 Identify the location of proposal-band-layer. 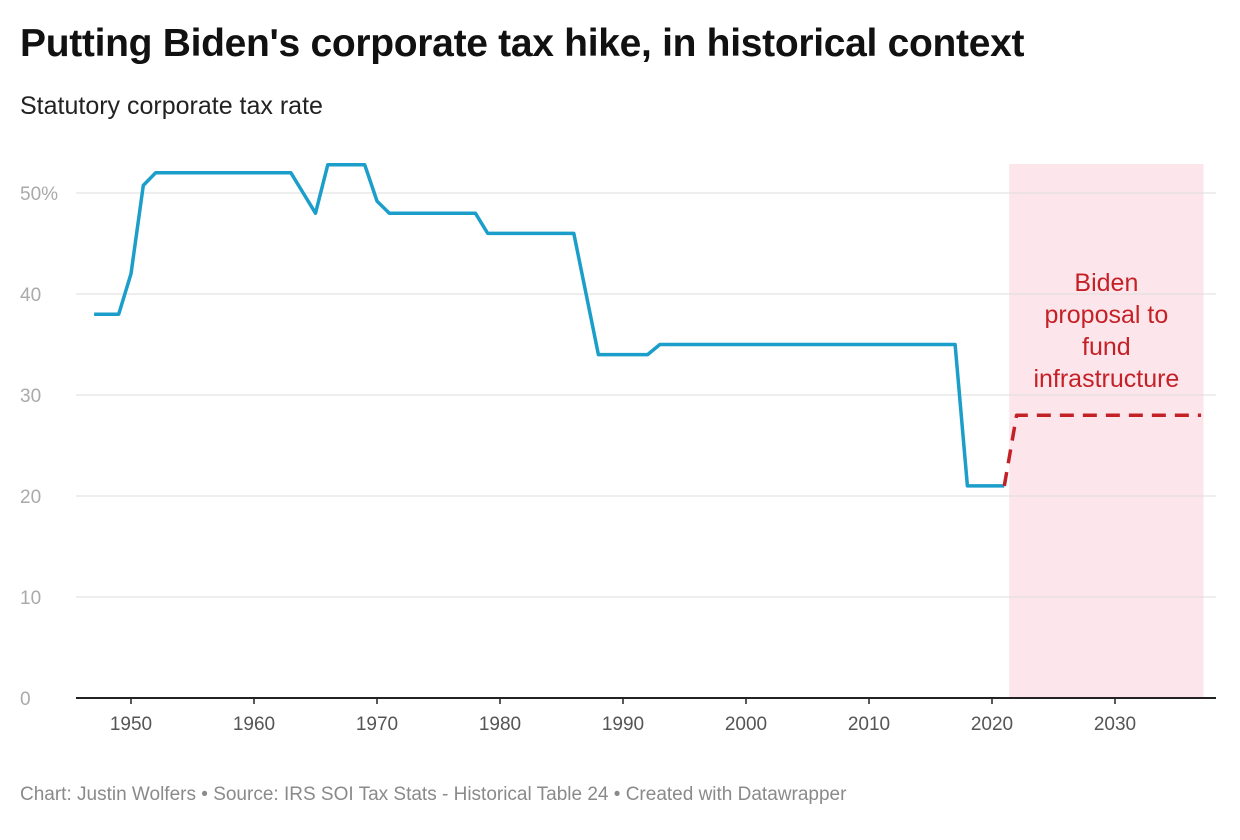
(1106, 431).